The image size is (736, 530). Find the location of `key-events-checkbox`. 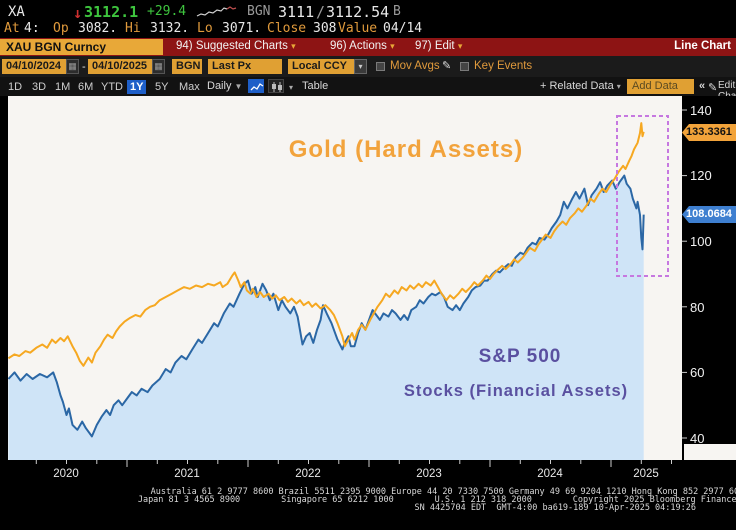

key-events-checkbox is located at coordinates (464, 66).